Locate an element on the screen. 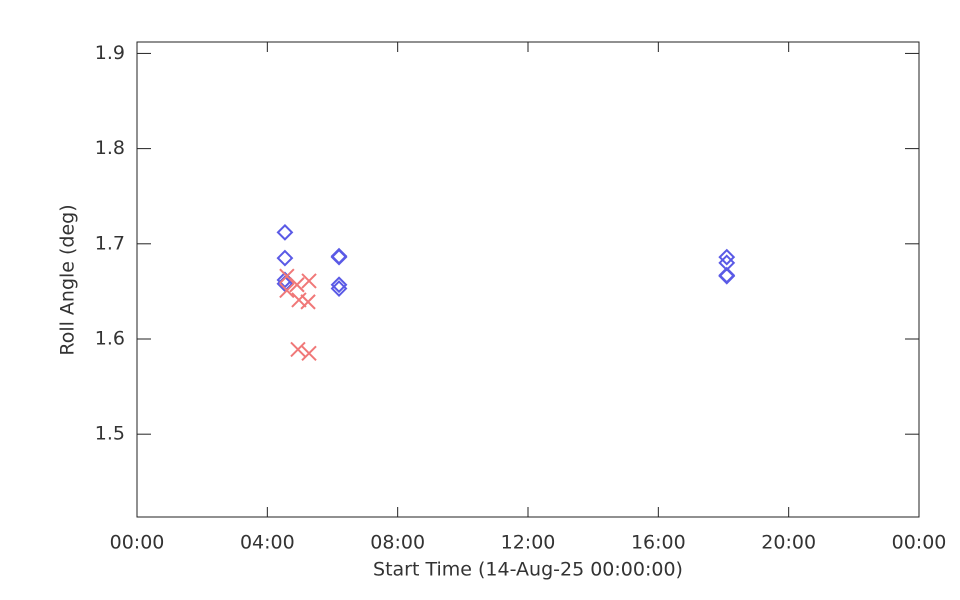  y-tick-label: 1.8 is located at coordinates (110, 148).